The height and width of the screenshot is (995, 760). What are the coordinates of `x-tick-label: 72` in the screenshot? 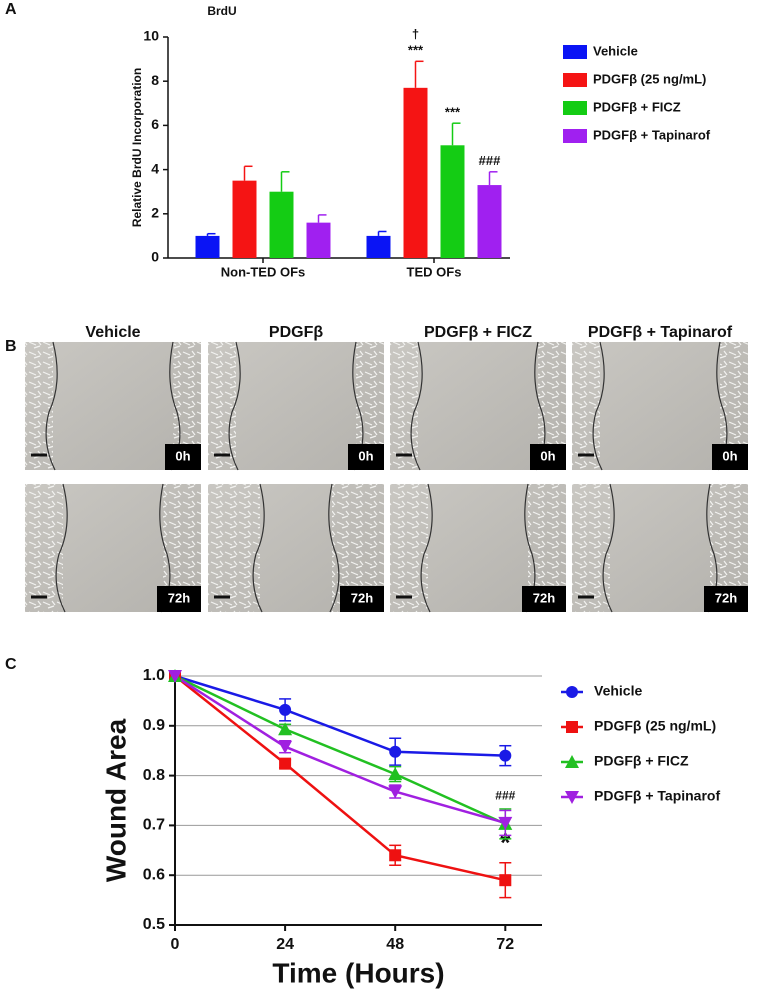 It's located at (505, 944).